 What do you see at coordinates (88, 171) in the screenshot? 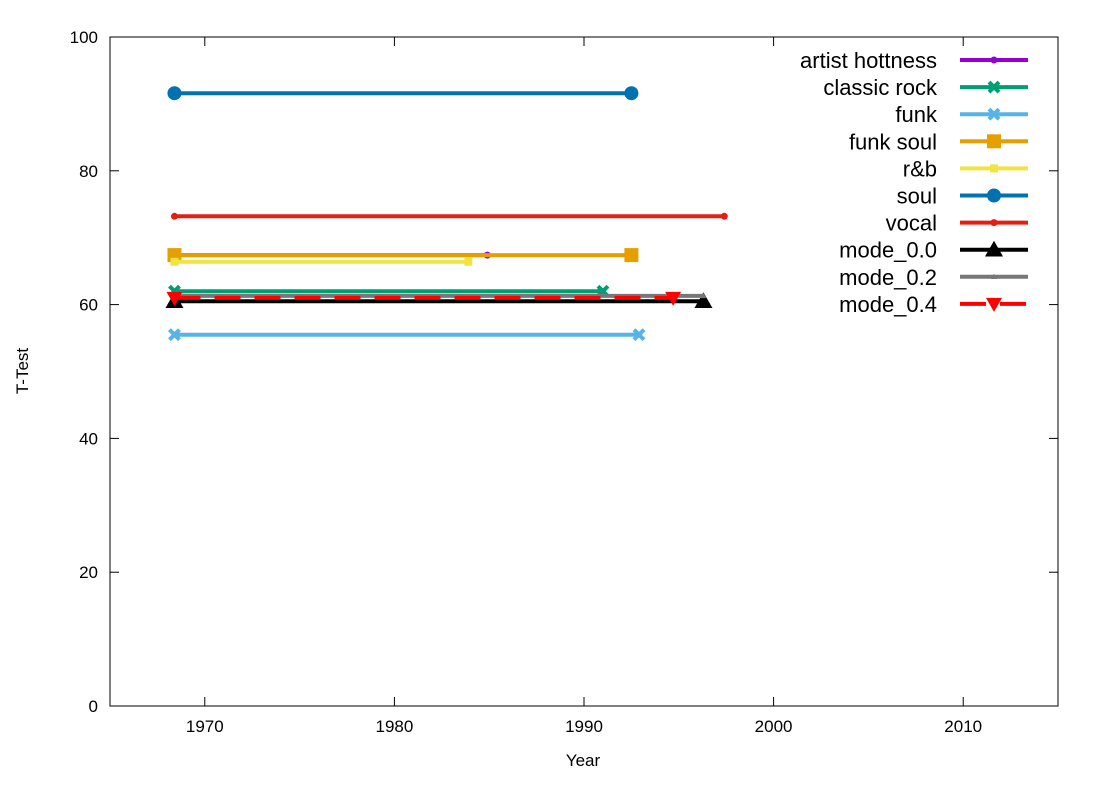
I see `y-tick-label: 80` at bounding box center [88, 171].